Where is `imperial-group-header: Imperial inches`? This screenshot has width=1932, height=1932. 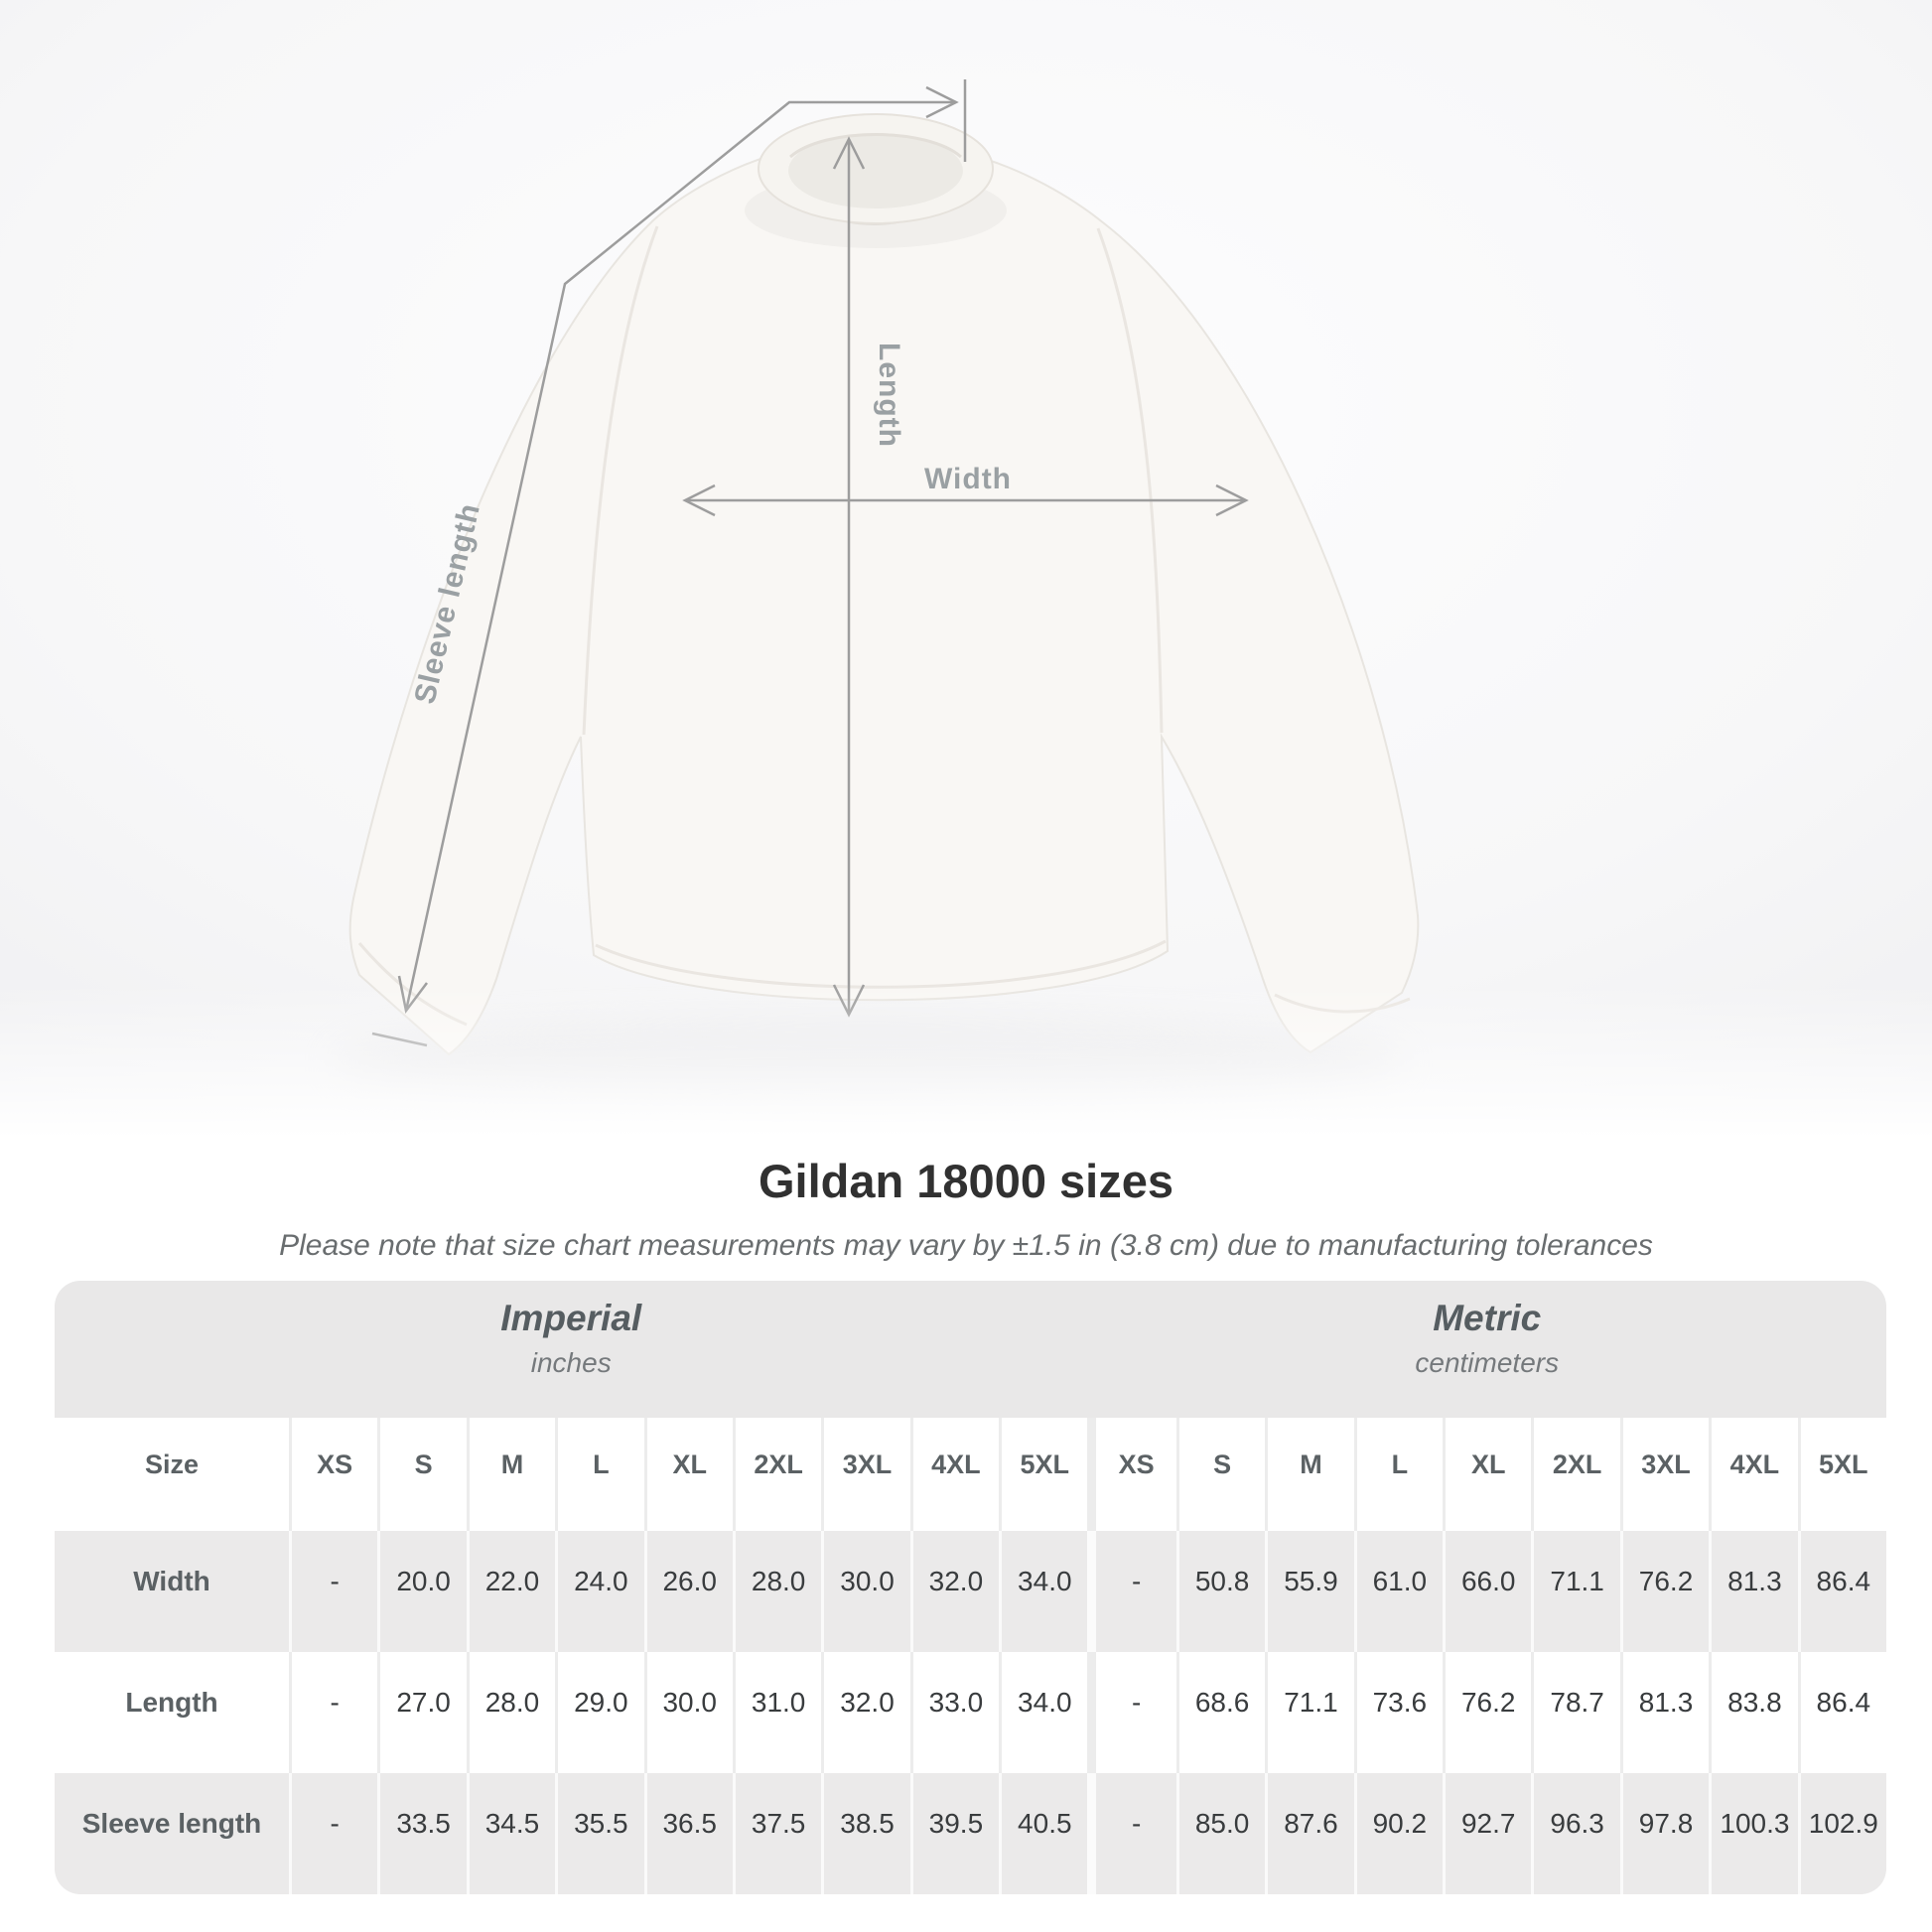
imperial-group-header: Imperial inches is located at coordinates (572, 1350).